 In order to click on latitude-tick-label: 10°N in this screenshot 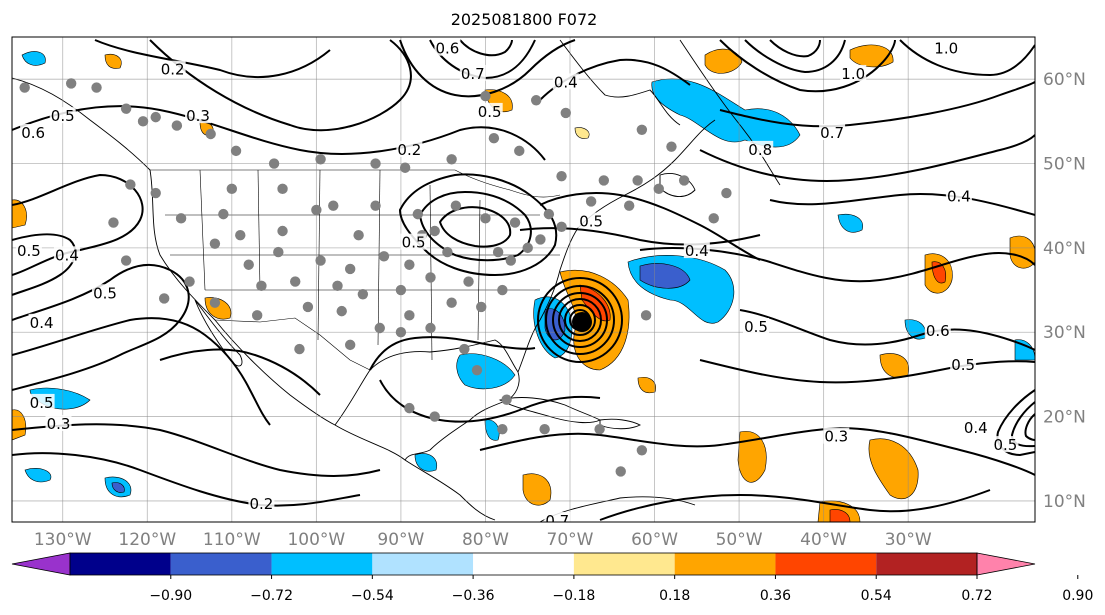, I will do `click(1064, 502)`.